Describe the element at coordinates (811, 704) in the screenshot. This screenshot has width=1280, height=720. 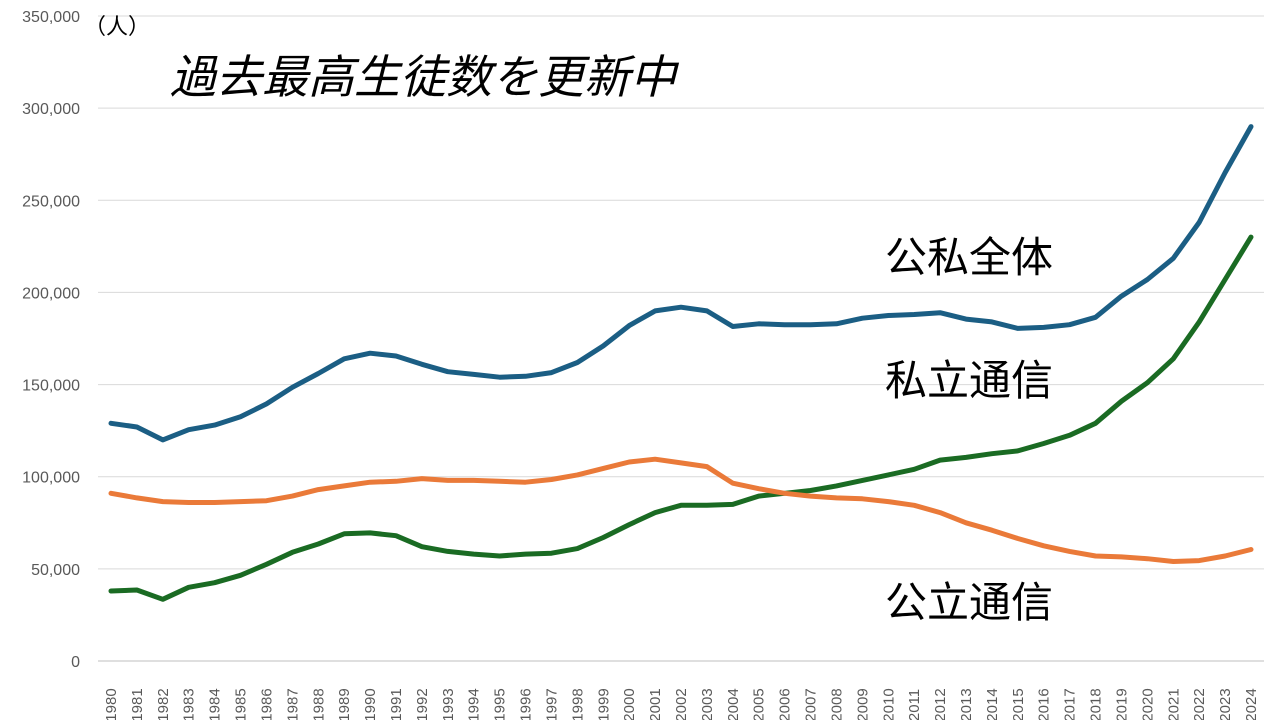
I see `x-tick-label: 2007` at that location.